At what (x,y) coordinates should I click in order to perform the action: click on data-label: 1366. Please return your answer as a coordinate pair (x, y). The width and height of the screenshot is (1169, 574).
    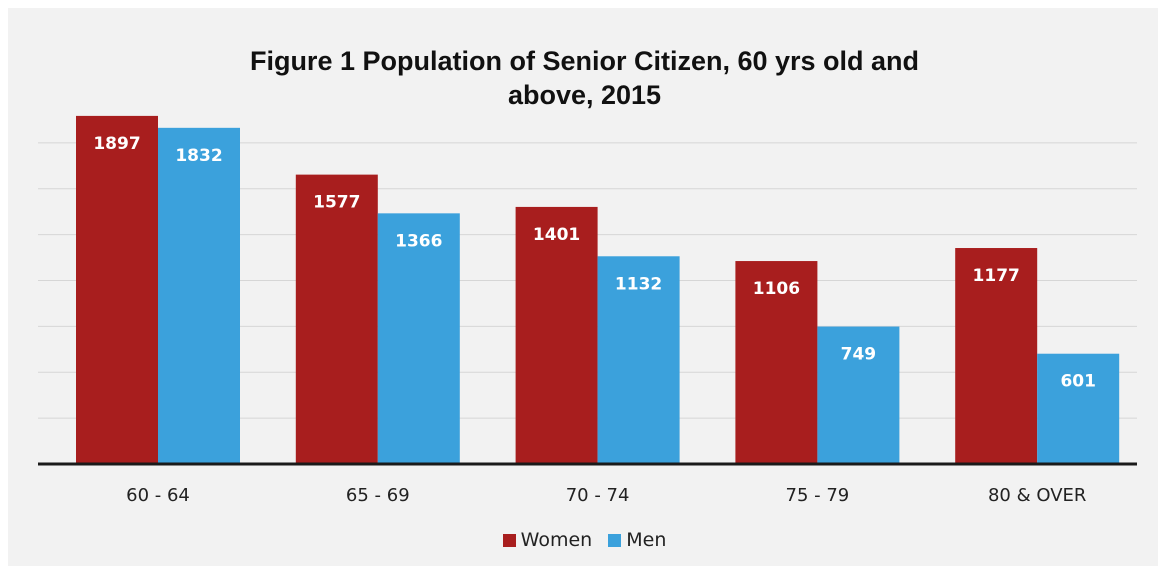
    Looking at the image, I should click on (418, 241).